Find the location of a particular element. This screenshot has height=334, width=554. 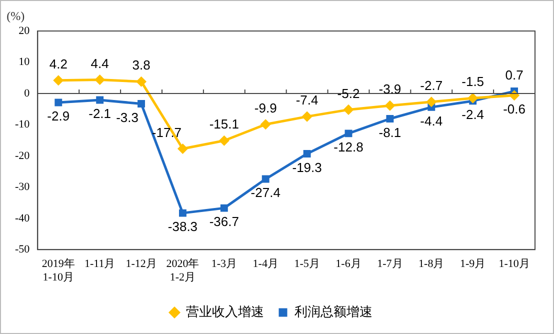

x-tick-label: 1-3月 is located at coordinates (224, 264).